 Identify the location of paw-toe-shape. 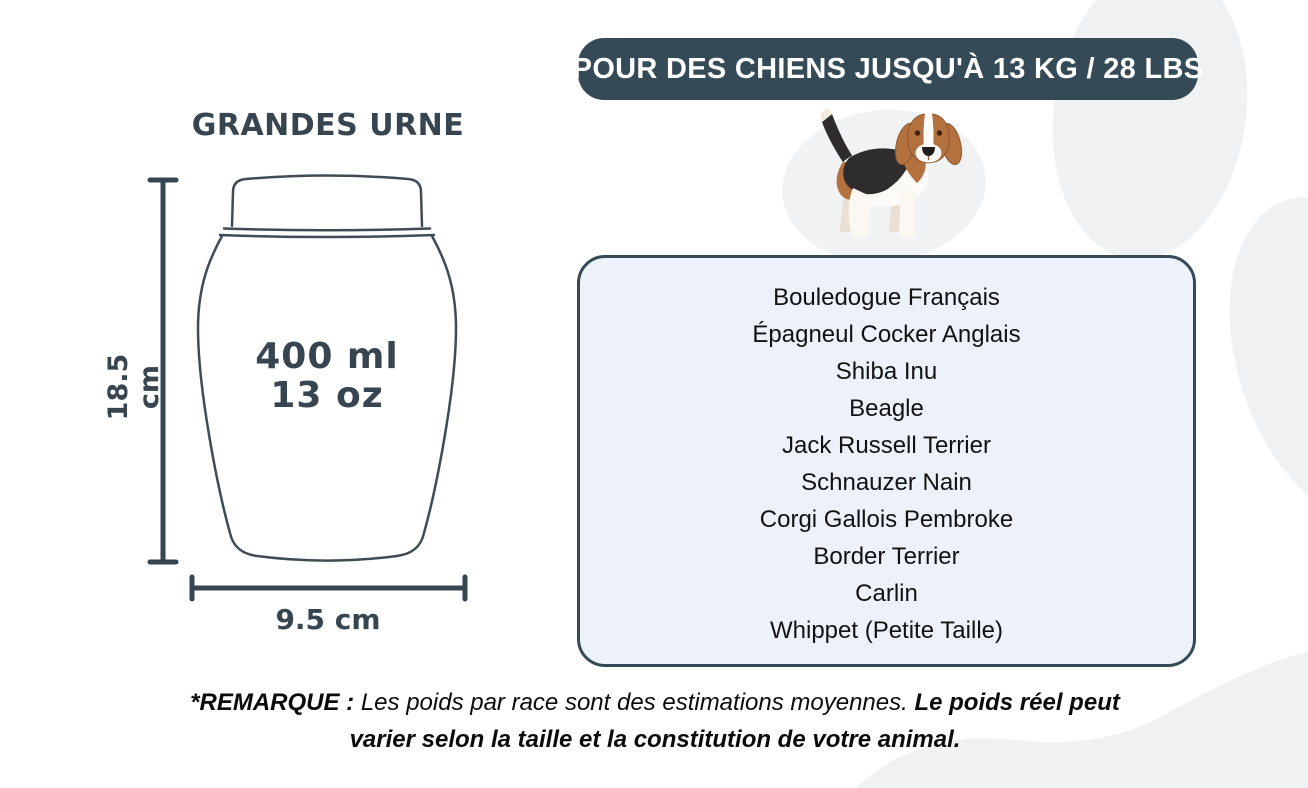
(1268, 360).